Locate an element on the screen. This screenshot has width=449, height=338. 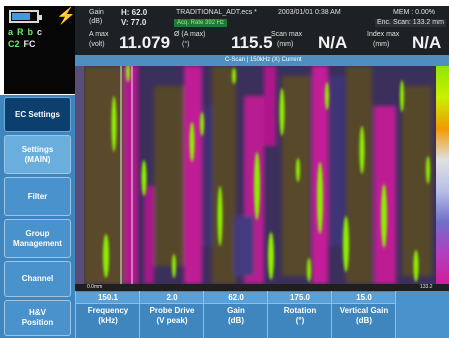
param-vertical-gain-label: Vertical Gain (dB) is located at coordinates (364, 315).